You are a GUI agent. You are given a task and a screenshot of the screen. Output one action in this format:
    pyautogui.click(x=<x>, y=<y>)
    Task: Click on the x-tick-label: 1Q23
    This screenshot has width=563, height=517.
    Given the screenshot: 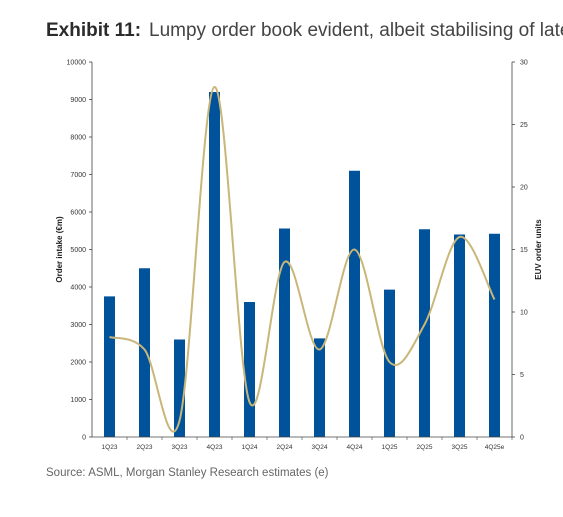 What is the action you would take?
    pyautogui.click(x=110, y=447)
    